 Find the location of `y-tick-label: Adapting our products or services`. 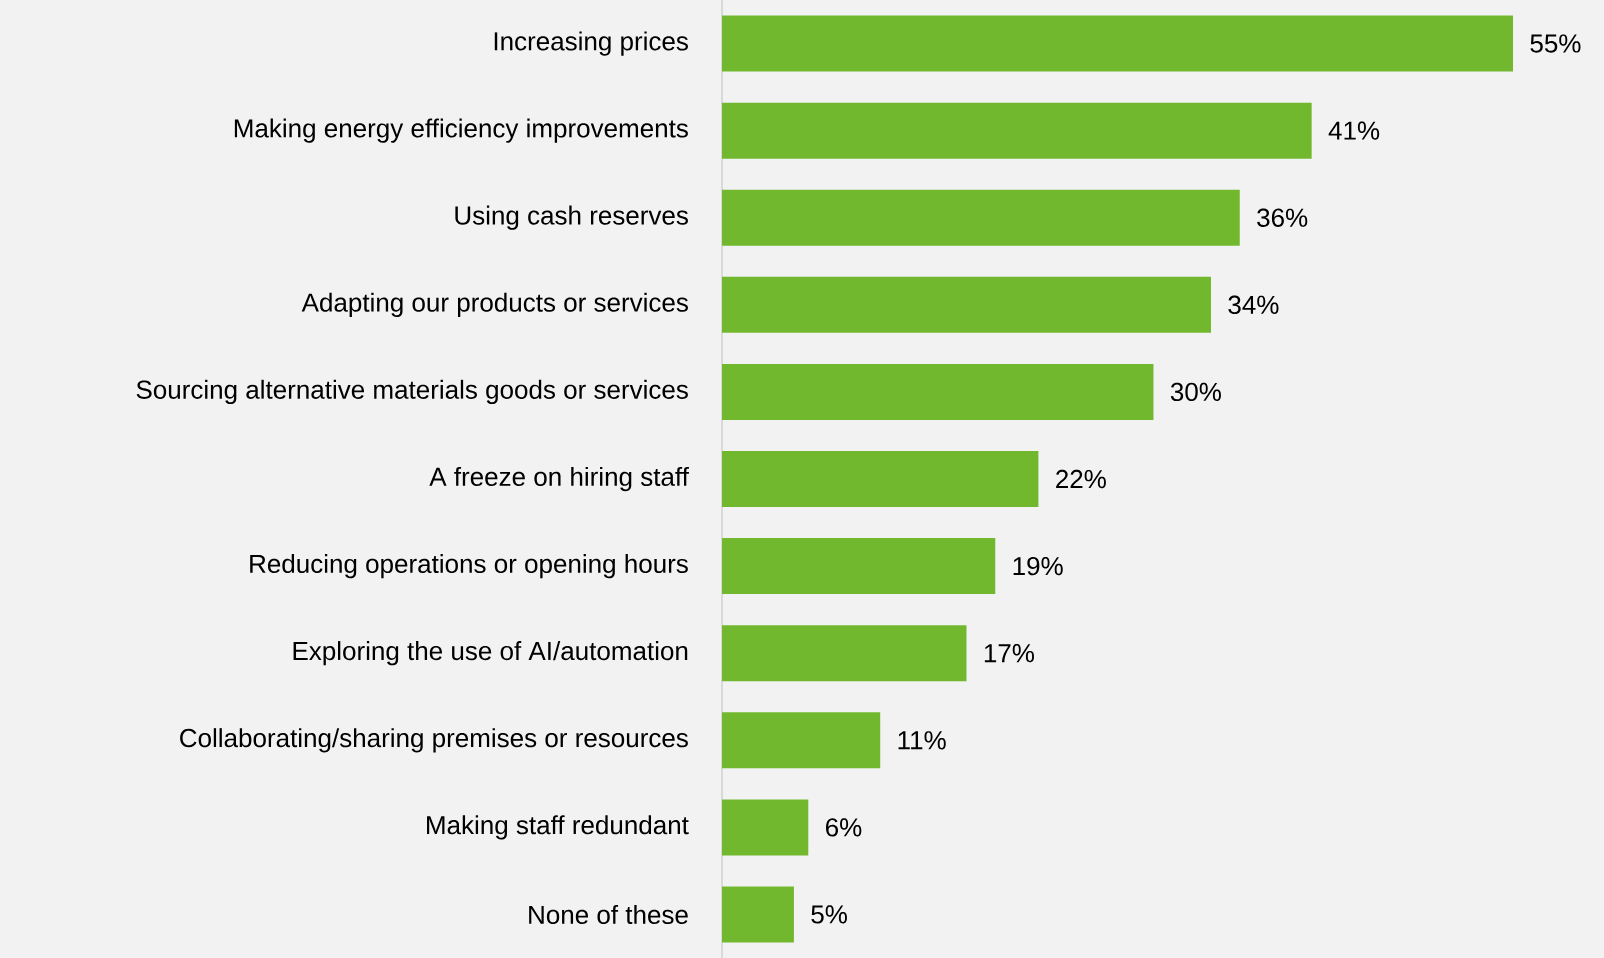

y-tick-label: Adapting our products or services is located at coordinates (494, 304).